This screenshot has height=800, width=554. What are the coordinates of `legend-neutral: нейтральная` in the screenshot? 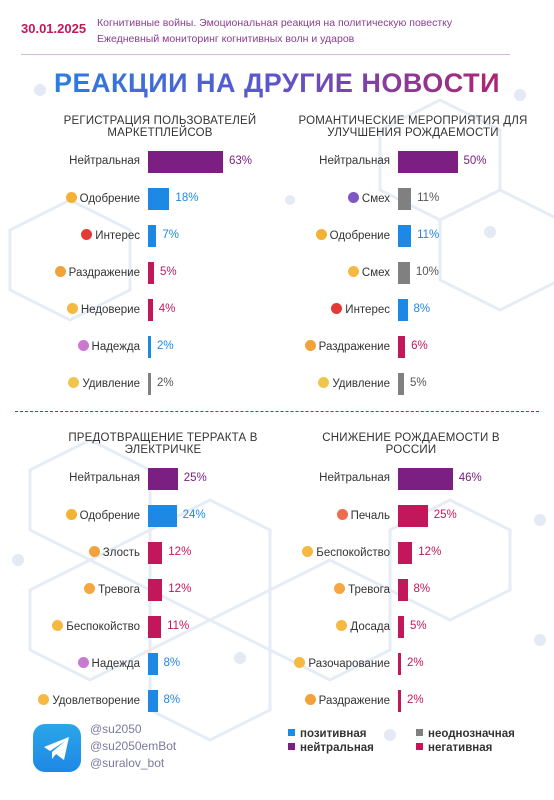 It's located at (331, 748).